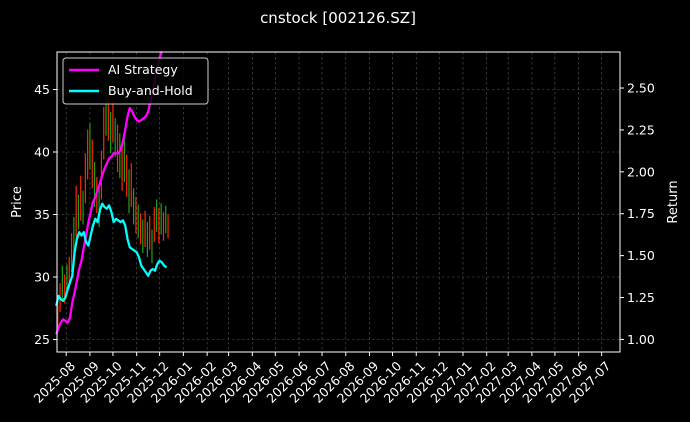  What do you see at coordinates (641, 339) in the screenshot?
I see `y2-tick-label: 1.00` at bounding box center [641, 339].